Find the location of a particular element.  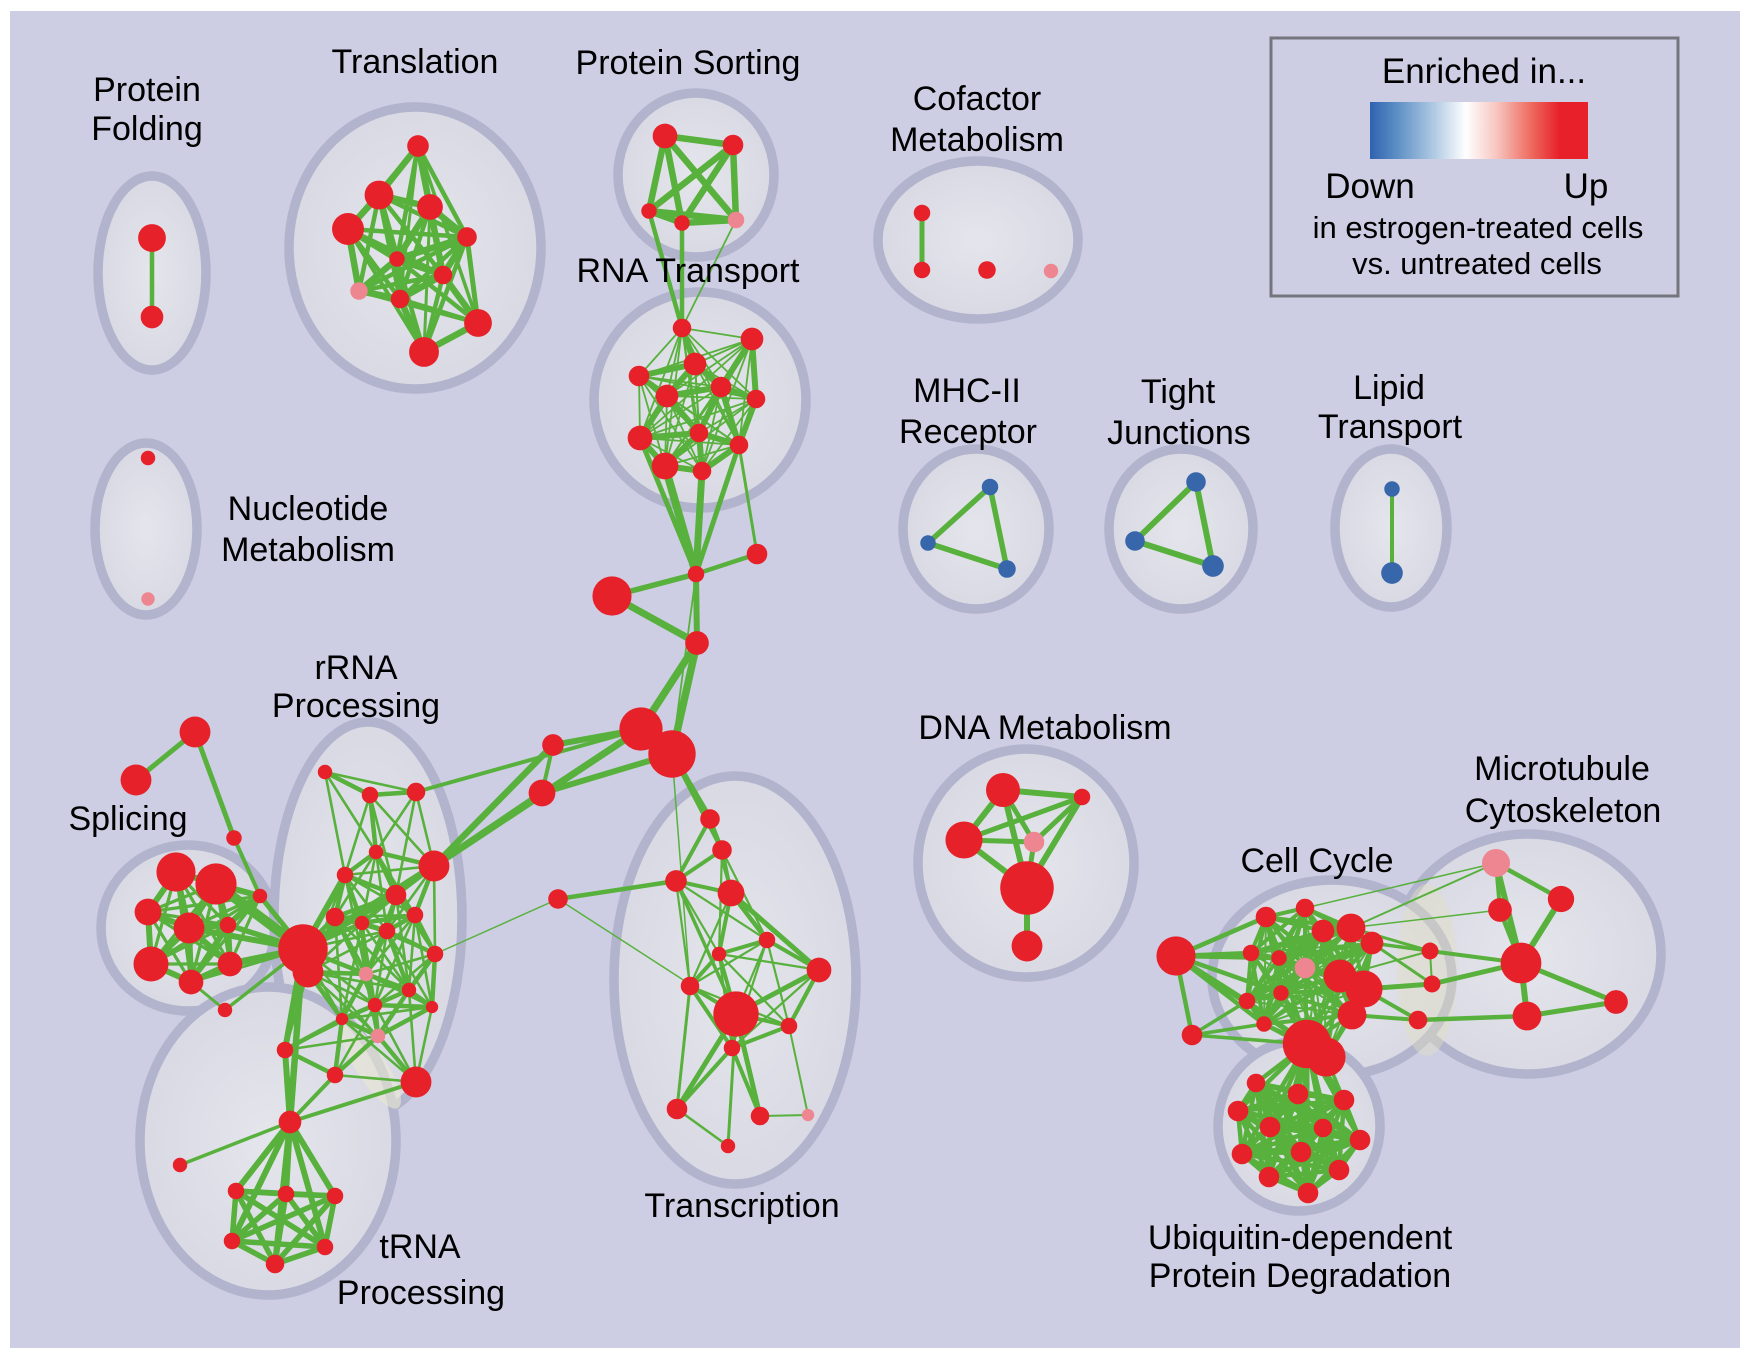

svg-text: Ubiquitin-dependent is located at coordinates (1300, 1238).